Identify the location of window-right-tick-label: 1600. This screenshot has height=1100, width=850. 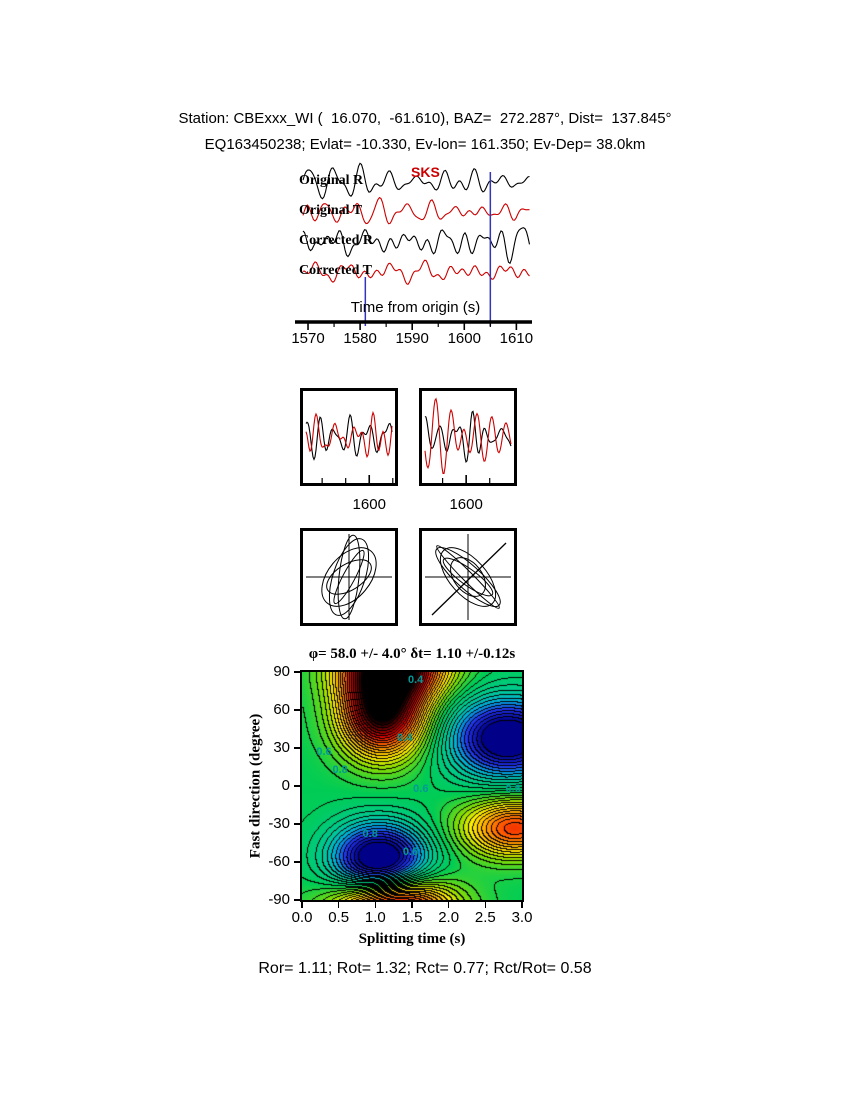
(466, 504).